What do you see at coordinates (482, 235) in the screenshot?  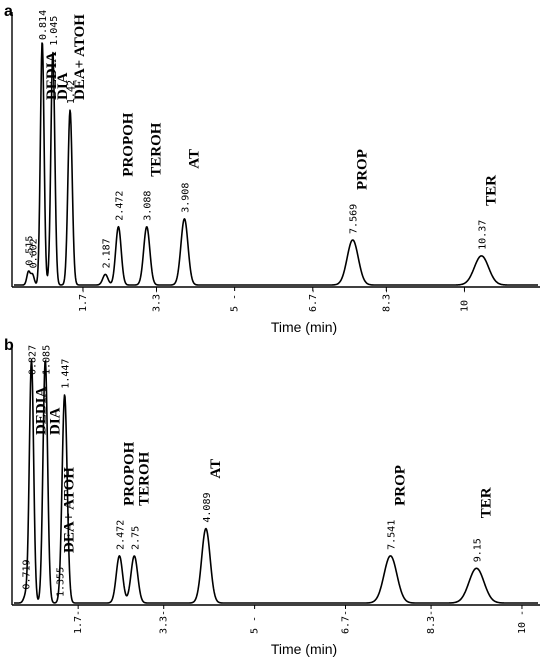 I see `retention-time-label: 10.37` at bounding box center [482, 235].